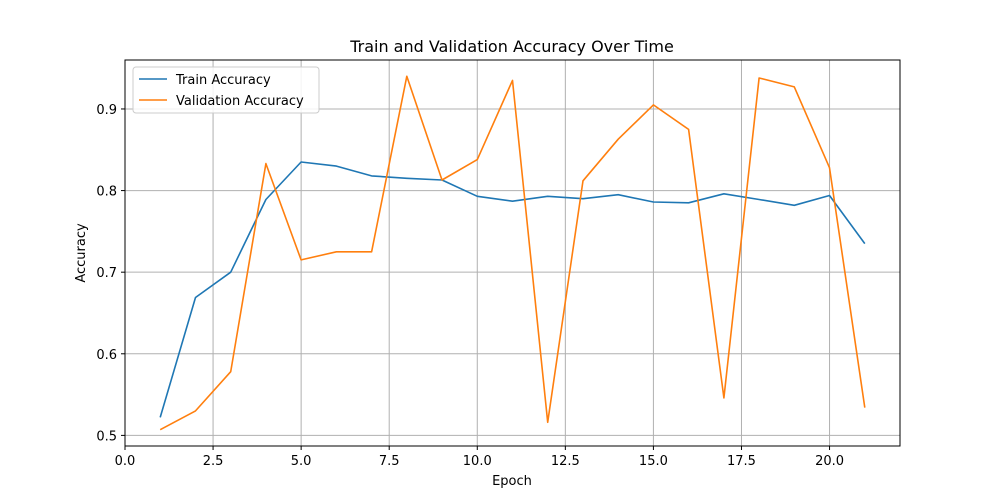 The image size is (1000, 500). What do you see at coordinates (829, 461) in the screenshot?
I see `x-tick-label: 20.0` at bounding box center [829, 461].